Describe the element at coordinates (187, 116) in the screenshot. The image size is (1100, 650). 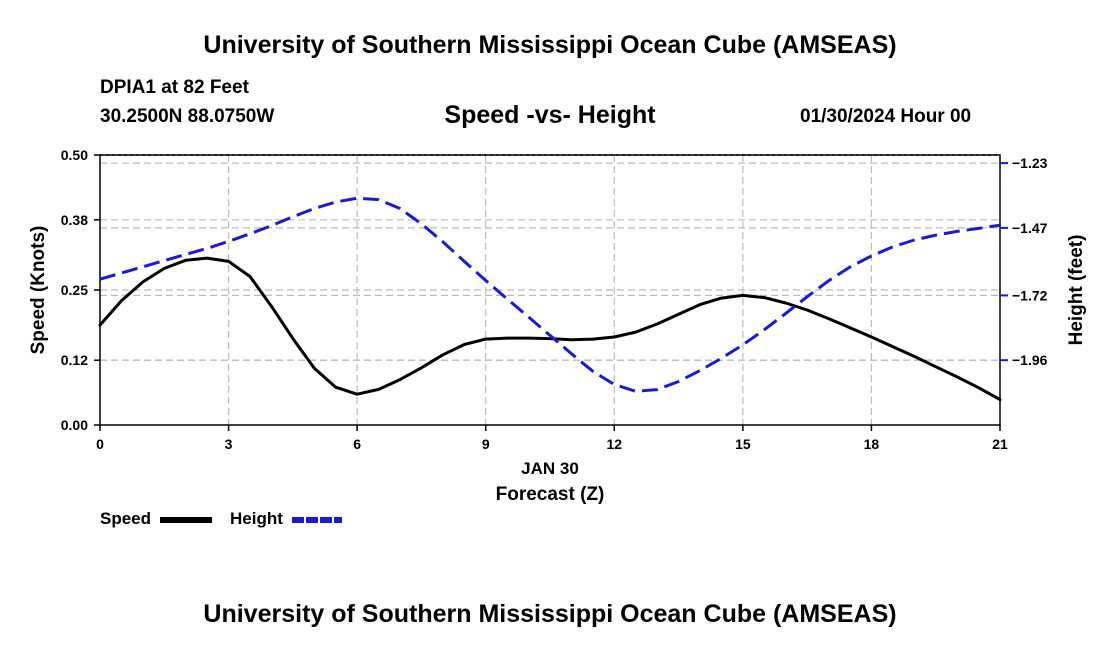
I see `coordinates-label: 30.2500N 88.0750W` at that location.